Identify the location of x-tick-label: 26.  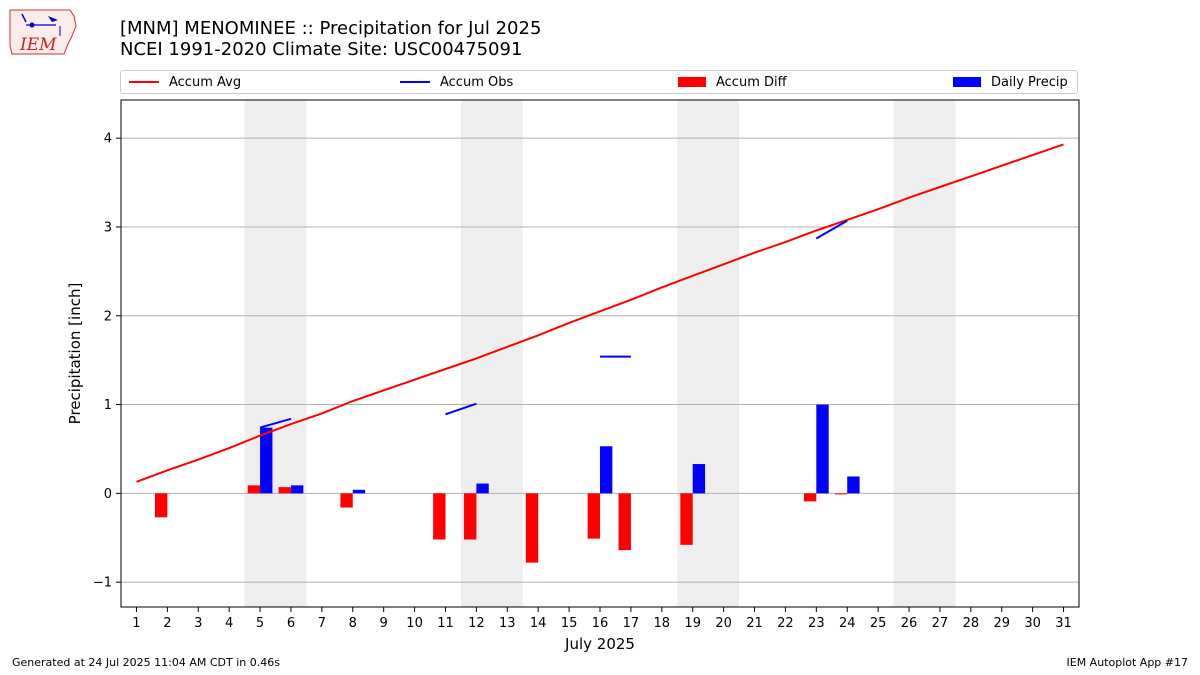
(909, 623).